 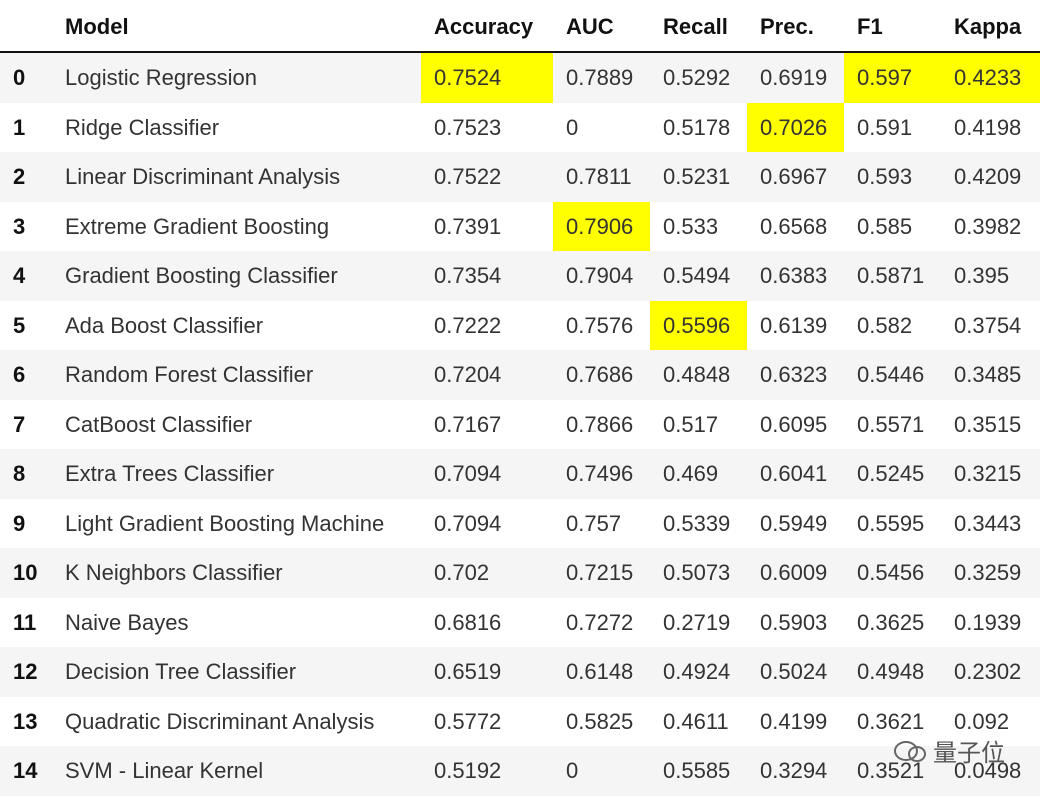 What do you see at coordinates (201, 275) in the screenshot?
I see `cell: Gradient Boosting Classifier` at bounding box center [201, 275].